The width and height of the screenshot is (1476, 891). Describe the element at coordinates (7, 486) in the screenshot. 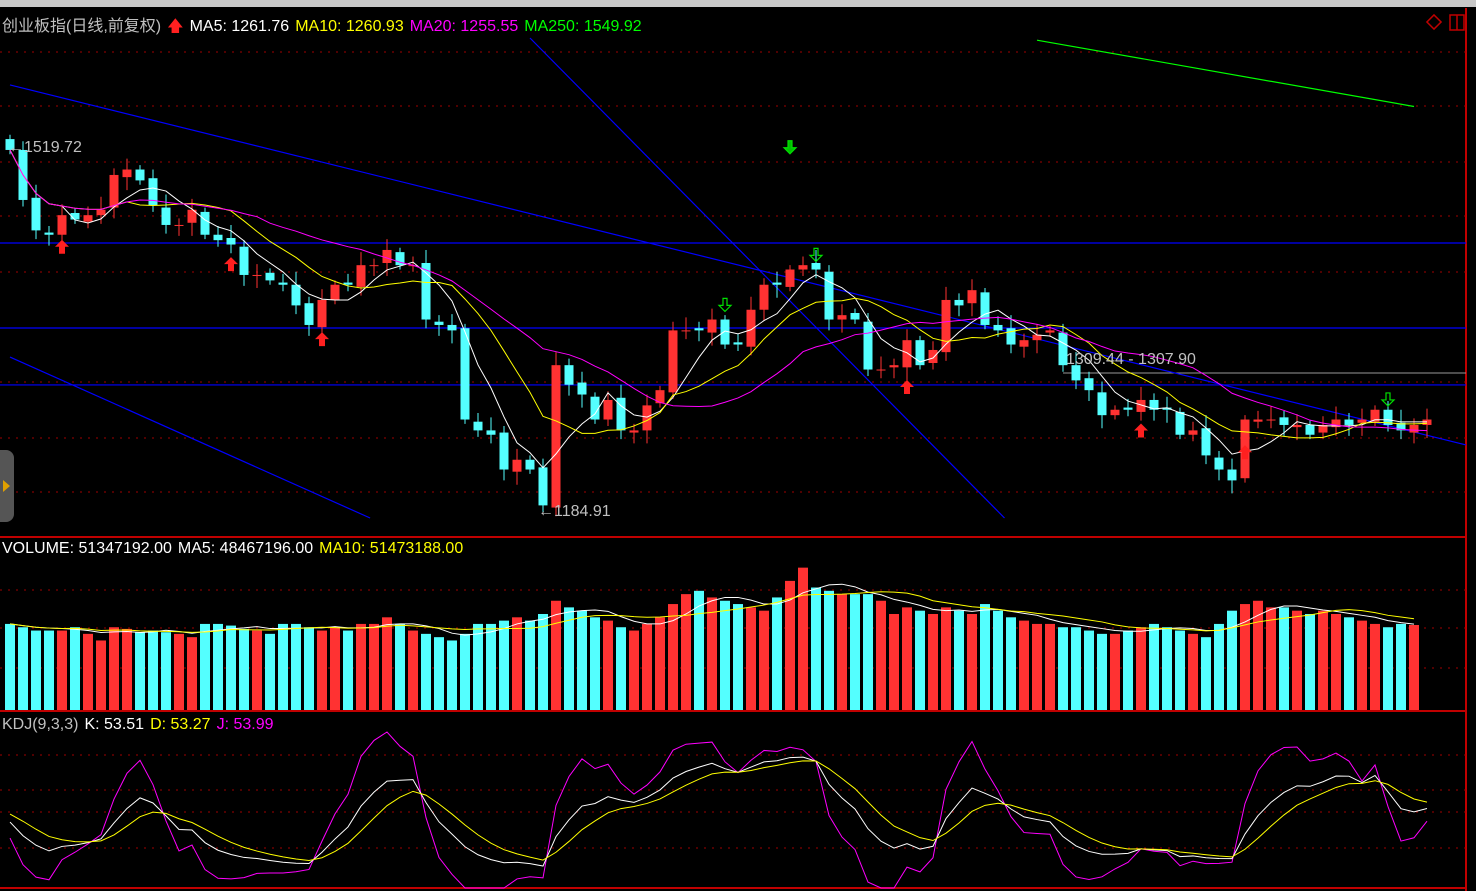

I see `expand-panel-tab` at that location.